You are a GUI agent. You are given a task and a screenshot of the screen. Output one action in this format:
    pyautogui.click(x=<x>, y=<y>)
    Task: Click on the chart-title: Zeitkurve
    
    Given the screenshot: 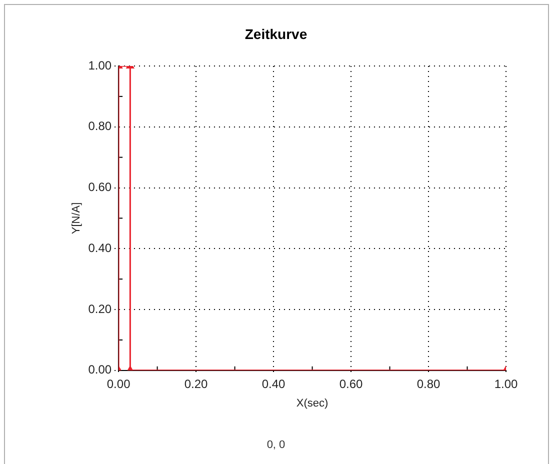 What is the action you would take?
    pyautogui.click(x=276, y=34)
    